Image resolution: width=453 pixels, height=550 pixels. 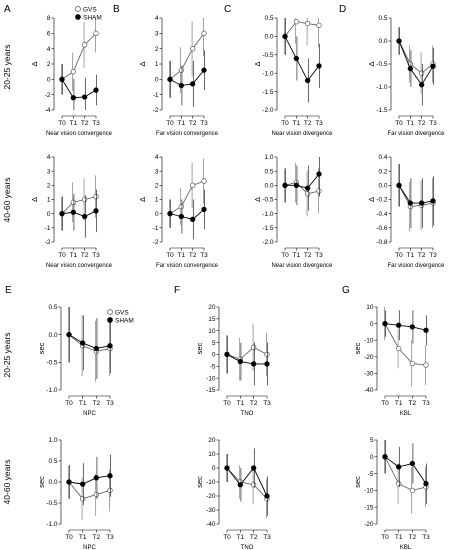 What do you see at coordinates (49, 171) in the screenshot?
I see `y-tick-label: 3` at bounding box center [49, 171].